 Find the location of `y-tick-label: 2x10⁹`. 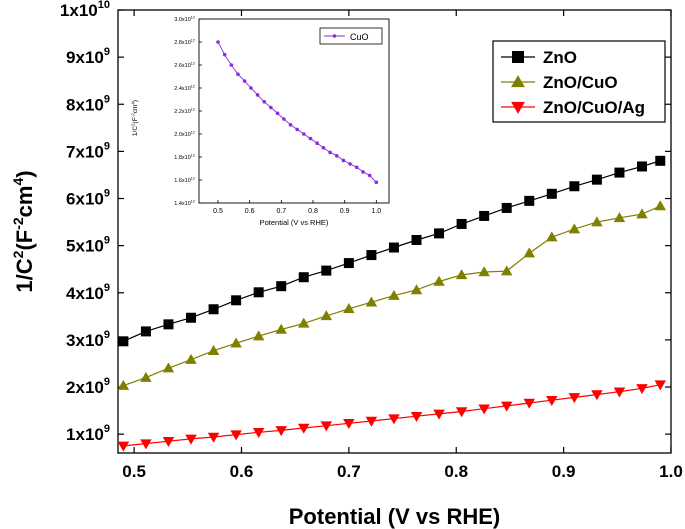

y-tick-label: 2x10⁹ is located at coordinates (88, 386).